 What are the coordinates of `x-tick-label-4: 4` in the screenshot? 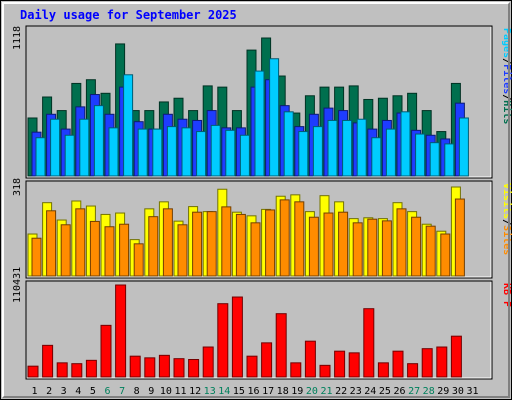 It's located at (78, 391).